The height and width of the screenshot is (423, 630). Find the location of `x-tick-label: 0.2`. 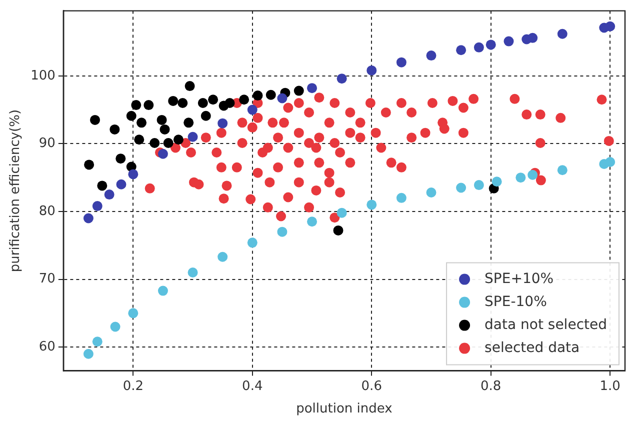

x-tick-label: 0.2 is located at coordinates (133, 386).